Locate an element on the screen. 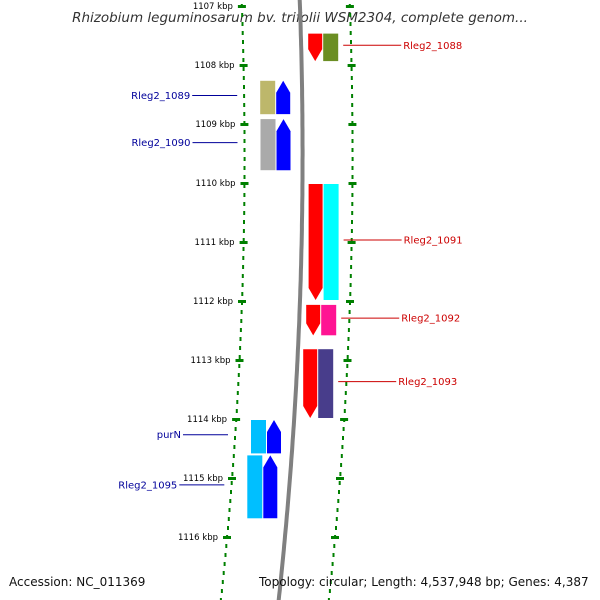 This screenshot has width=600, height=600. gene-purn is located at coordinates (266, 437).